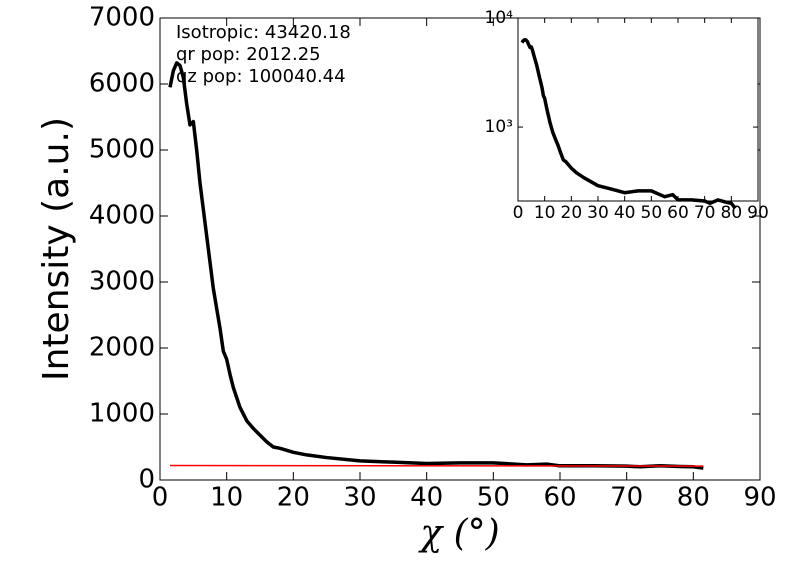  Describe the element at coordinates (122, 216) in the screenshot. I see `y-tick-label: 4000` at that location.